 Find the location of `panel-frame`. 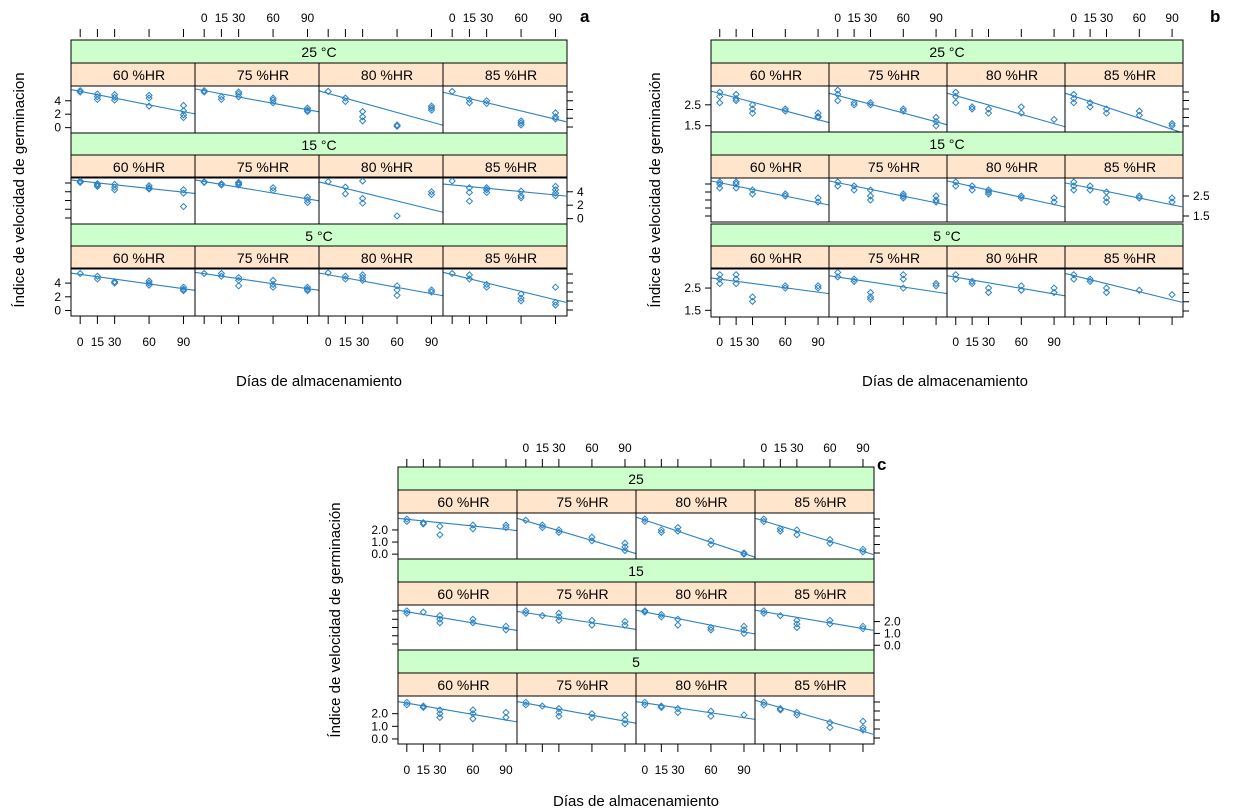

panel-frame is located at coordinates (814, 720).